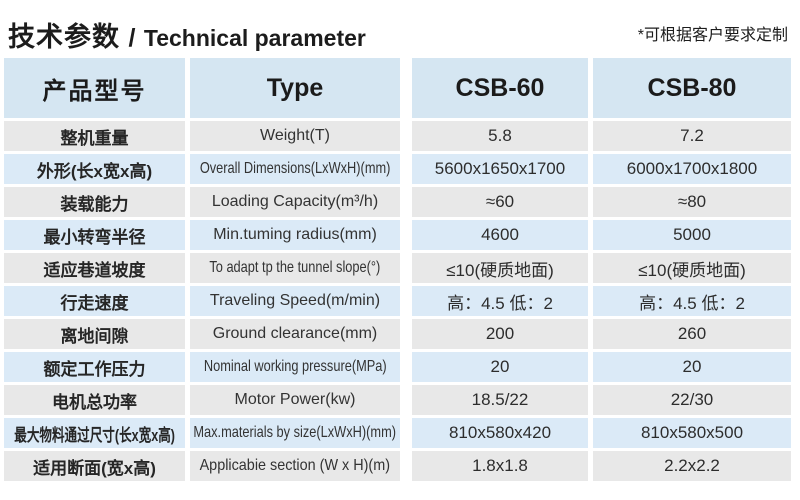  What do you see at coordinates (692, 433) in the screenshot?
I see `value-csb80-cell: 810x580x500` at bounding box center [692, 433].